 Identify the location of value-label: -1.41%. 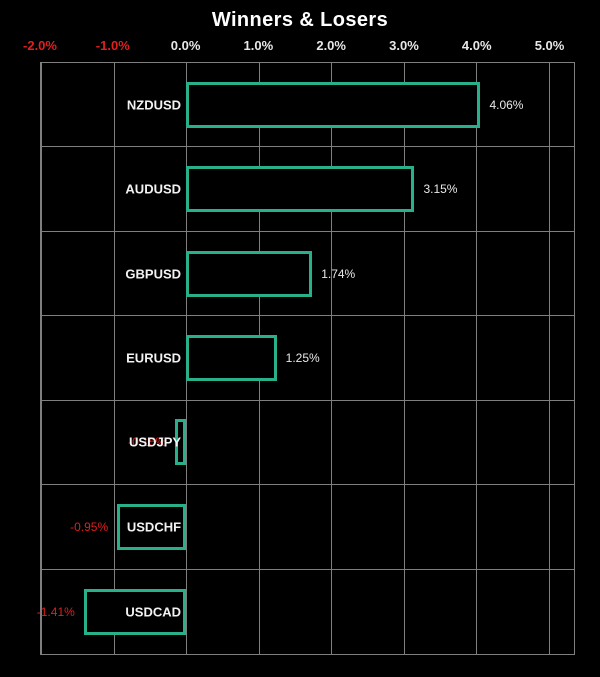
(55, 611).